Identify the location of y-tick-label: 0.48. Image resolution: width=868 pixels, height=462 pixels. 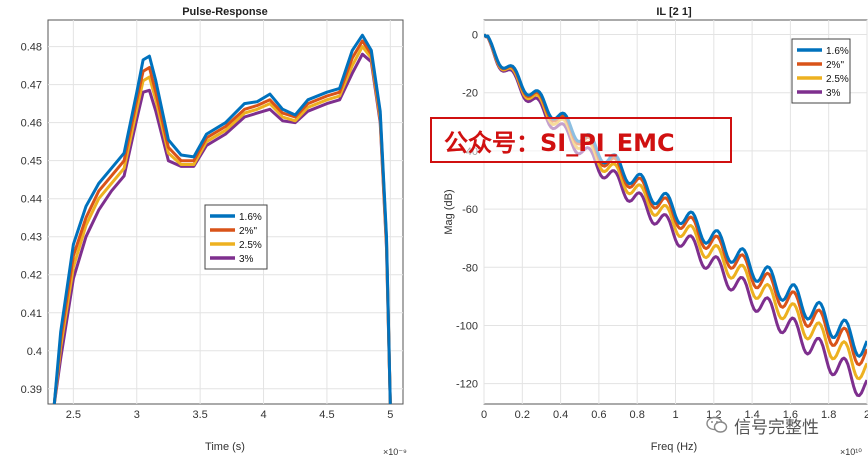
(31, 48).